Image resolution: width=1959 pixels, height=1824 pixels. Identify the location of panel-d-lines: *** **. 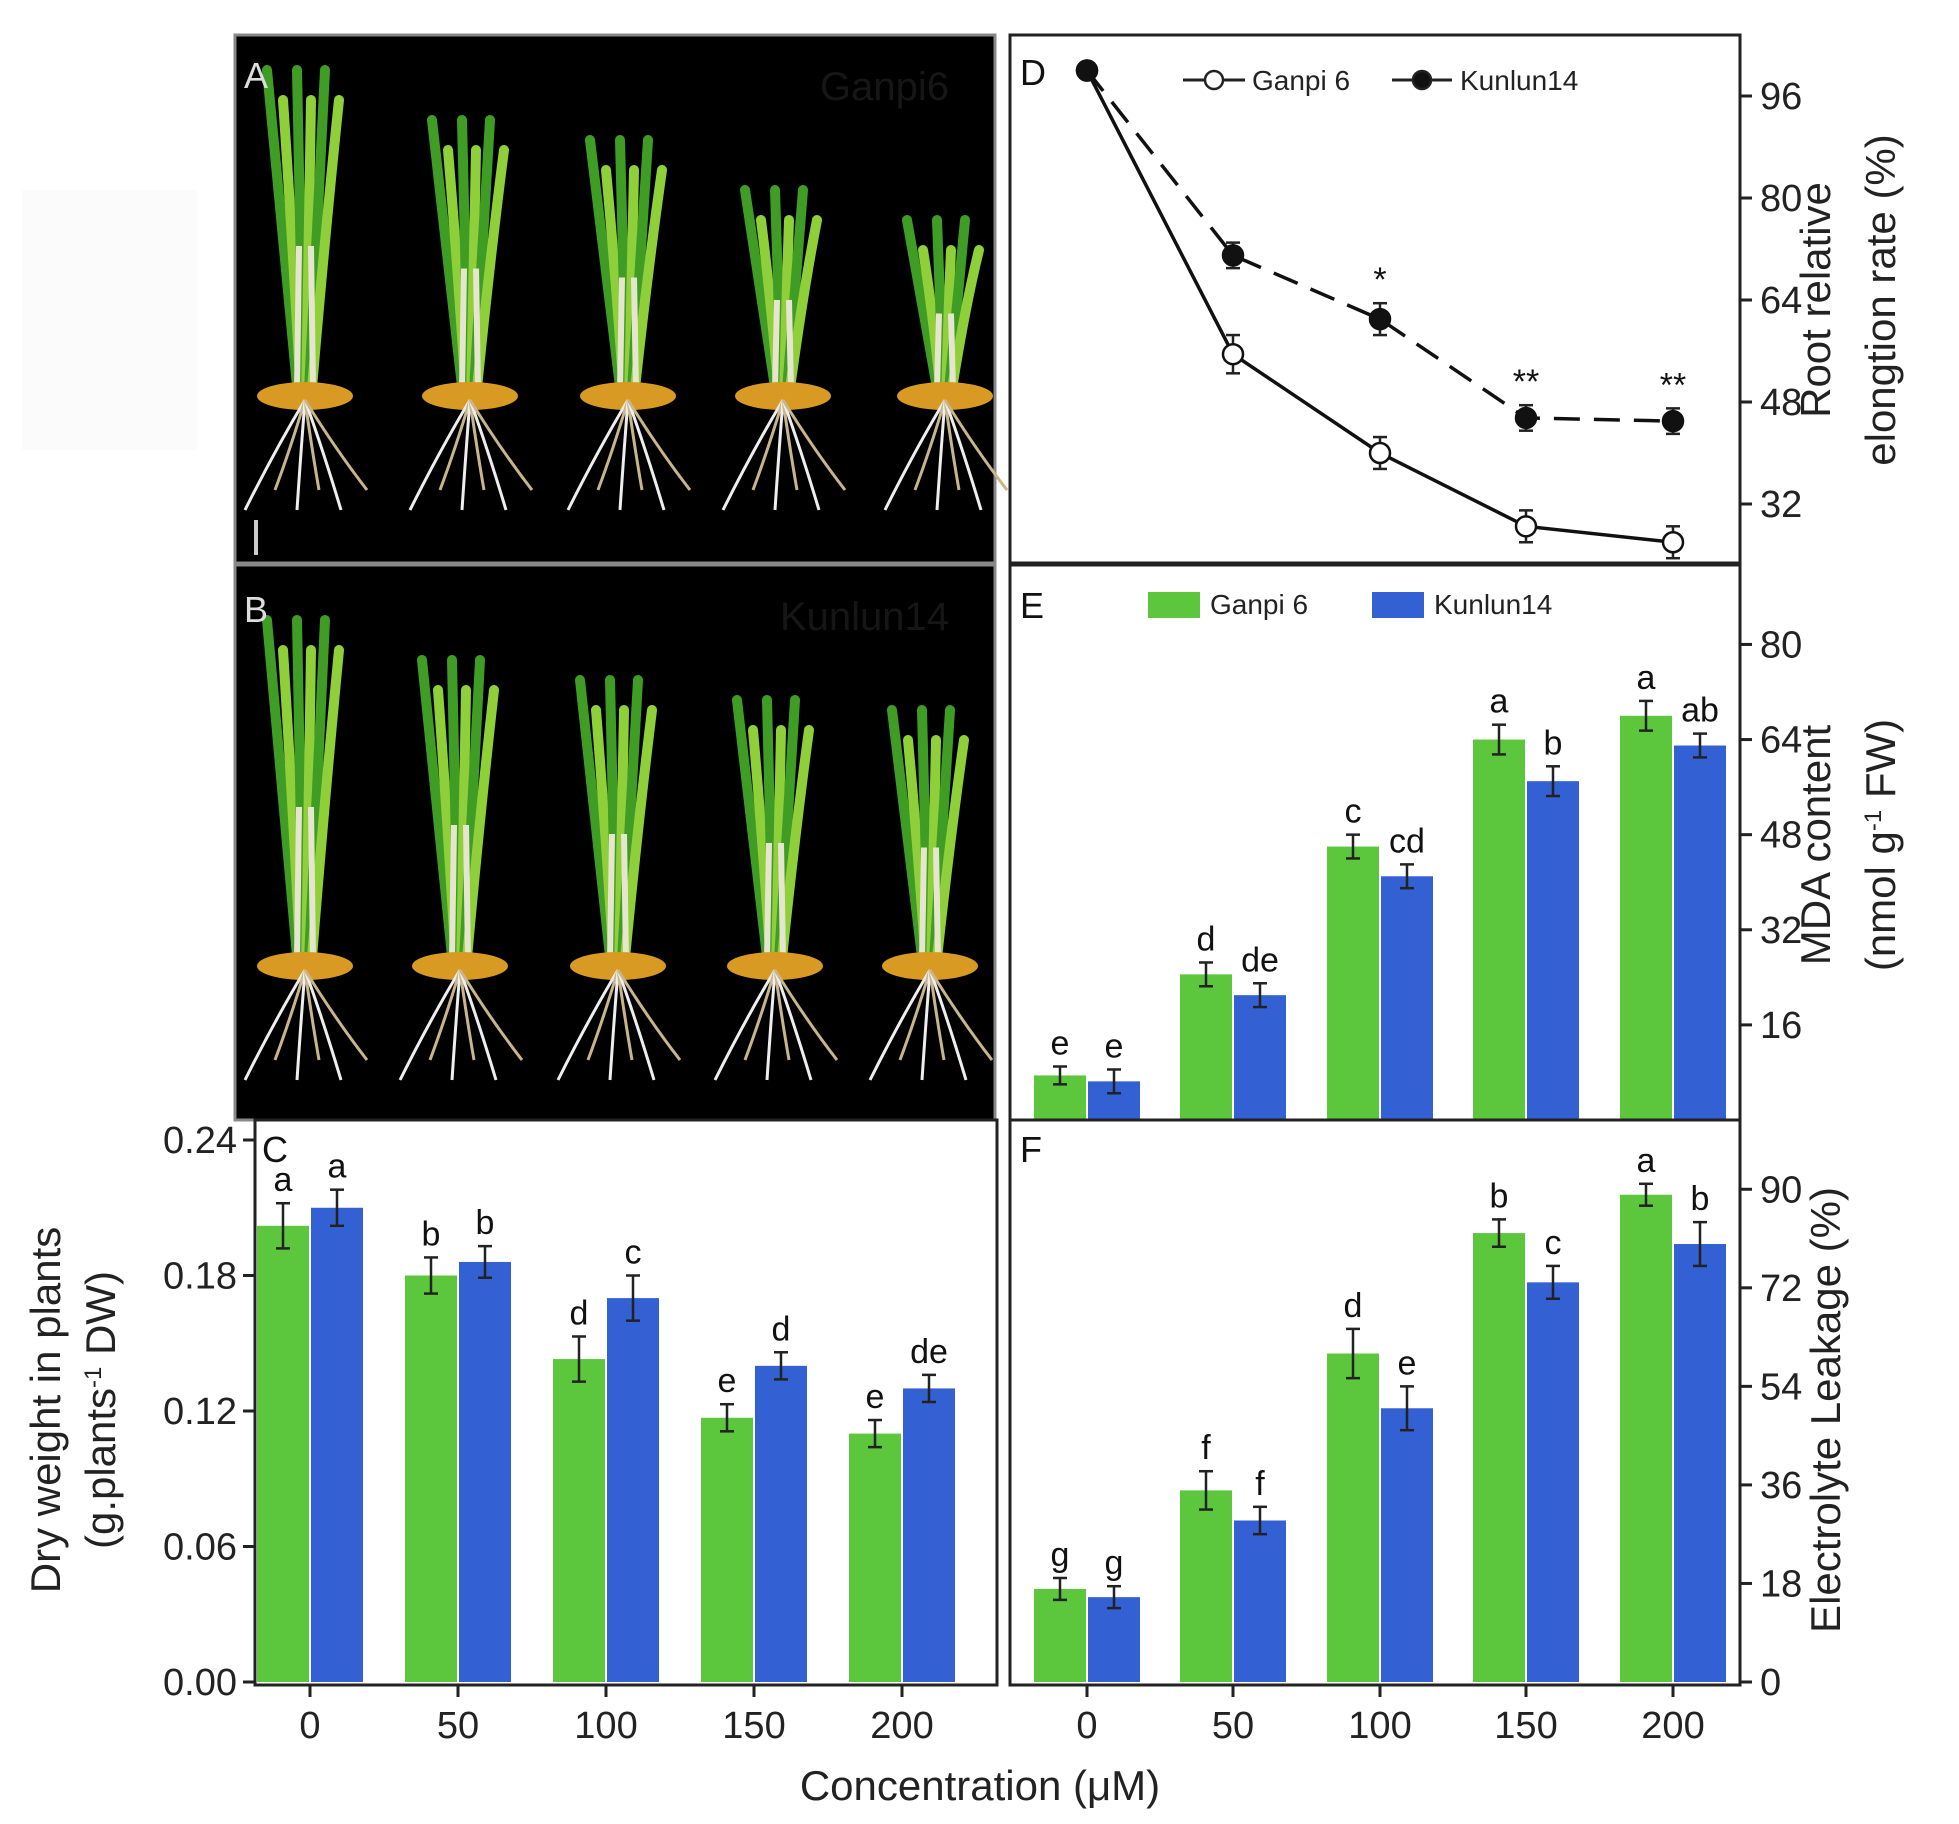
(1380, 309).